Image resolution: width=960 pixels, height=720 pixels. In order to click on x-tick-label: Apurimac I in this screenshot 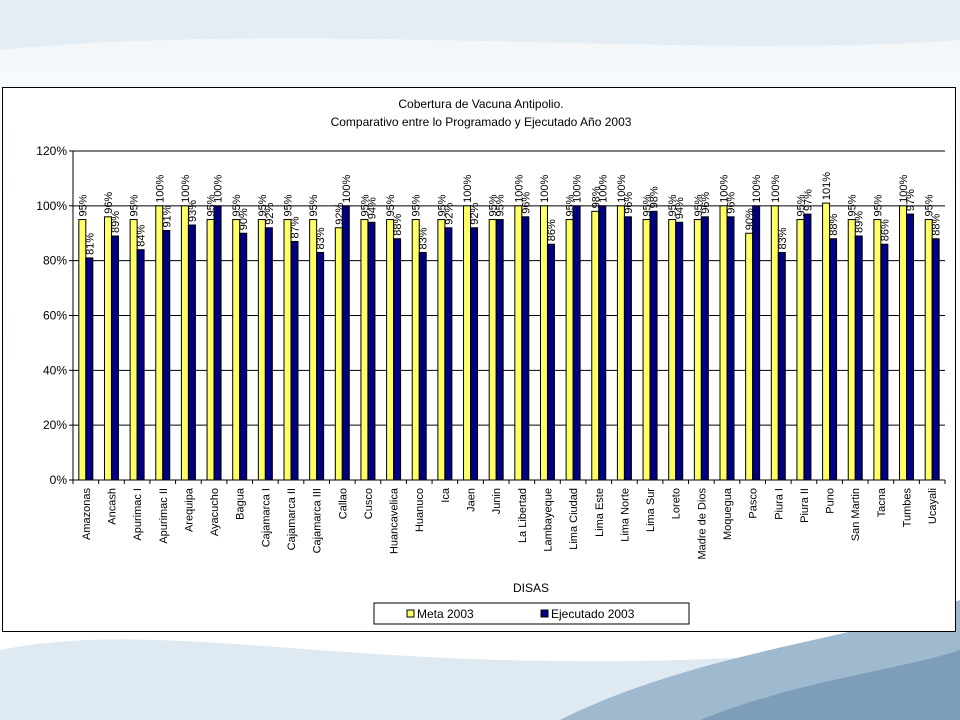, I will do `click(138, 514)`.